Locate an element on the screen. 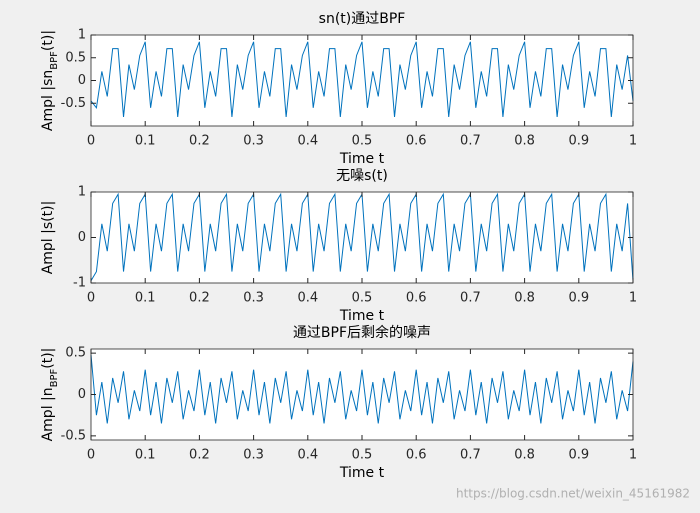  y-axis-label: Ampl |snBPF(t)| is located at coordinates (50, 80).